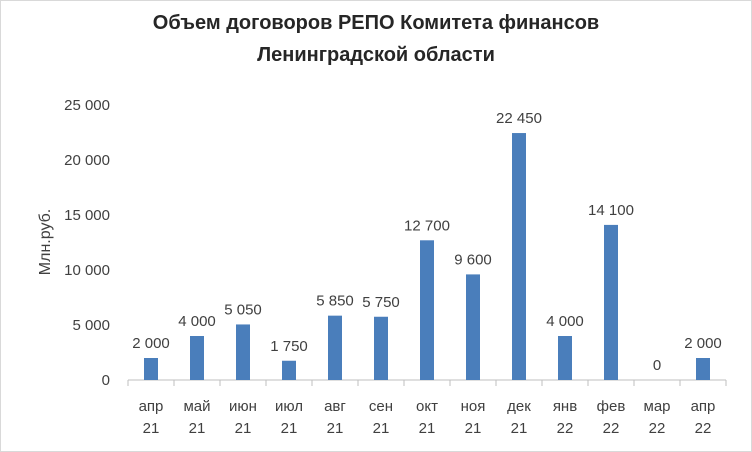  I want to click on chart-title-line-2: Ленинградской области, so click(376, 55).